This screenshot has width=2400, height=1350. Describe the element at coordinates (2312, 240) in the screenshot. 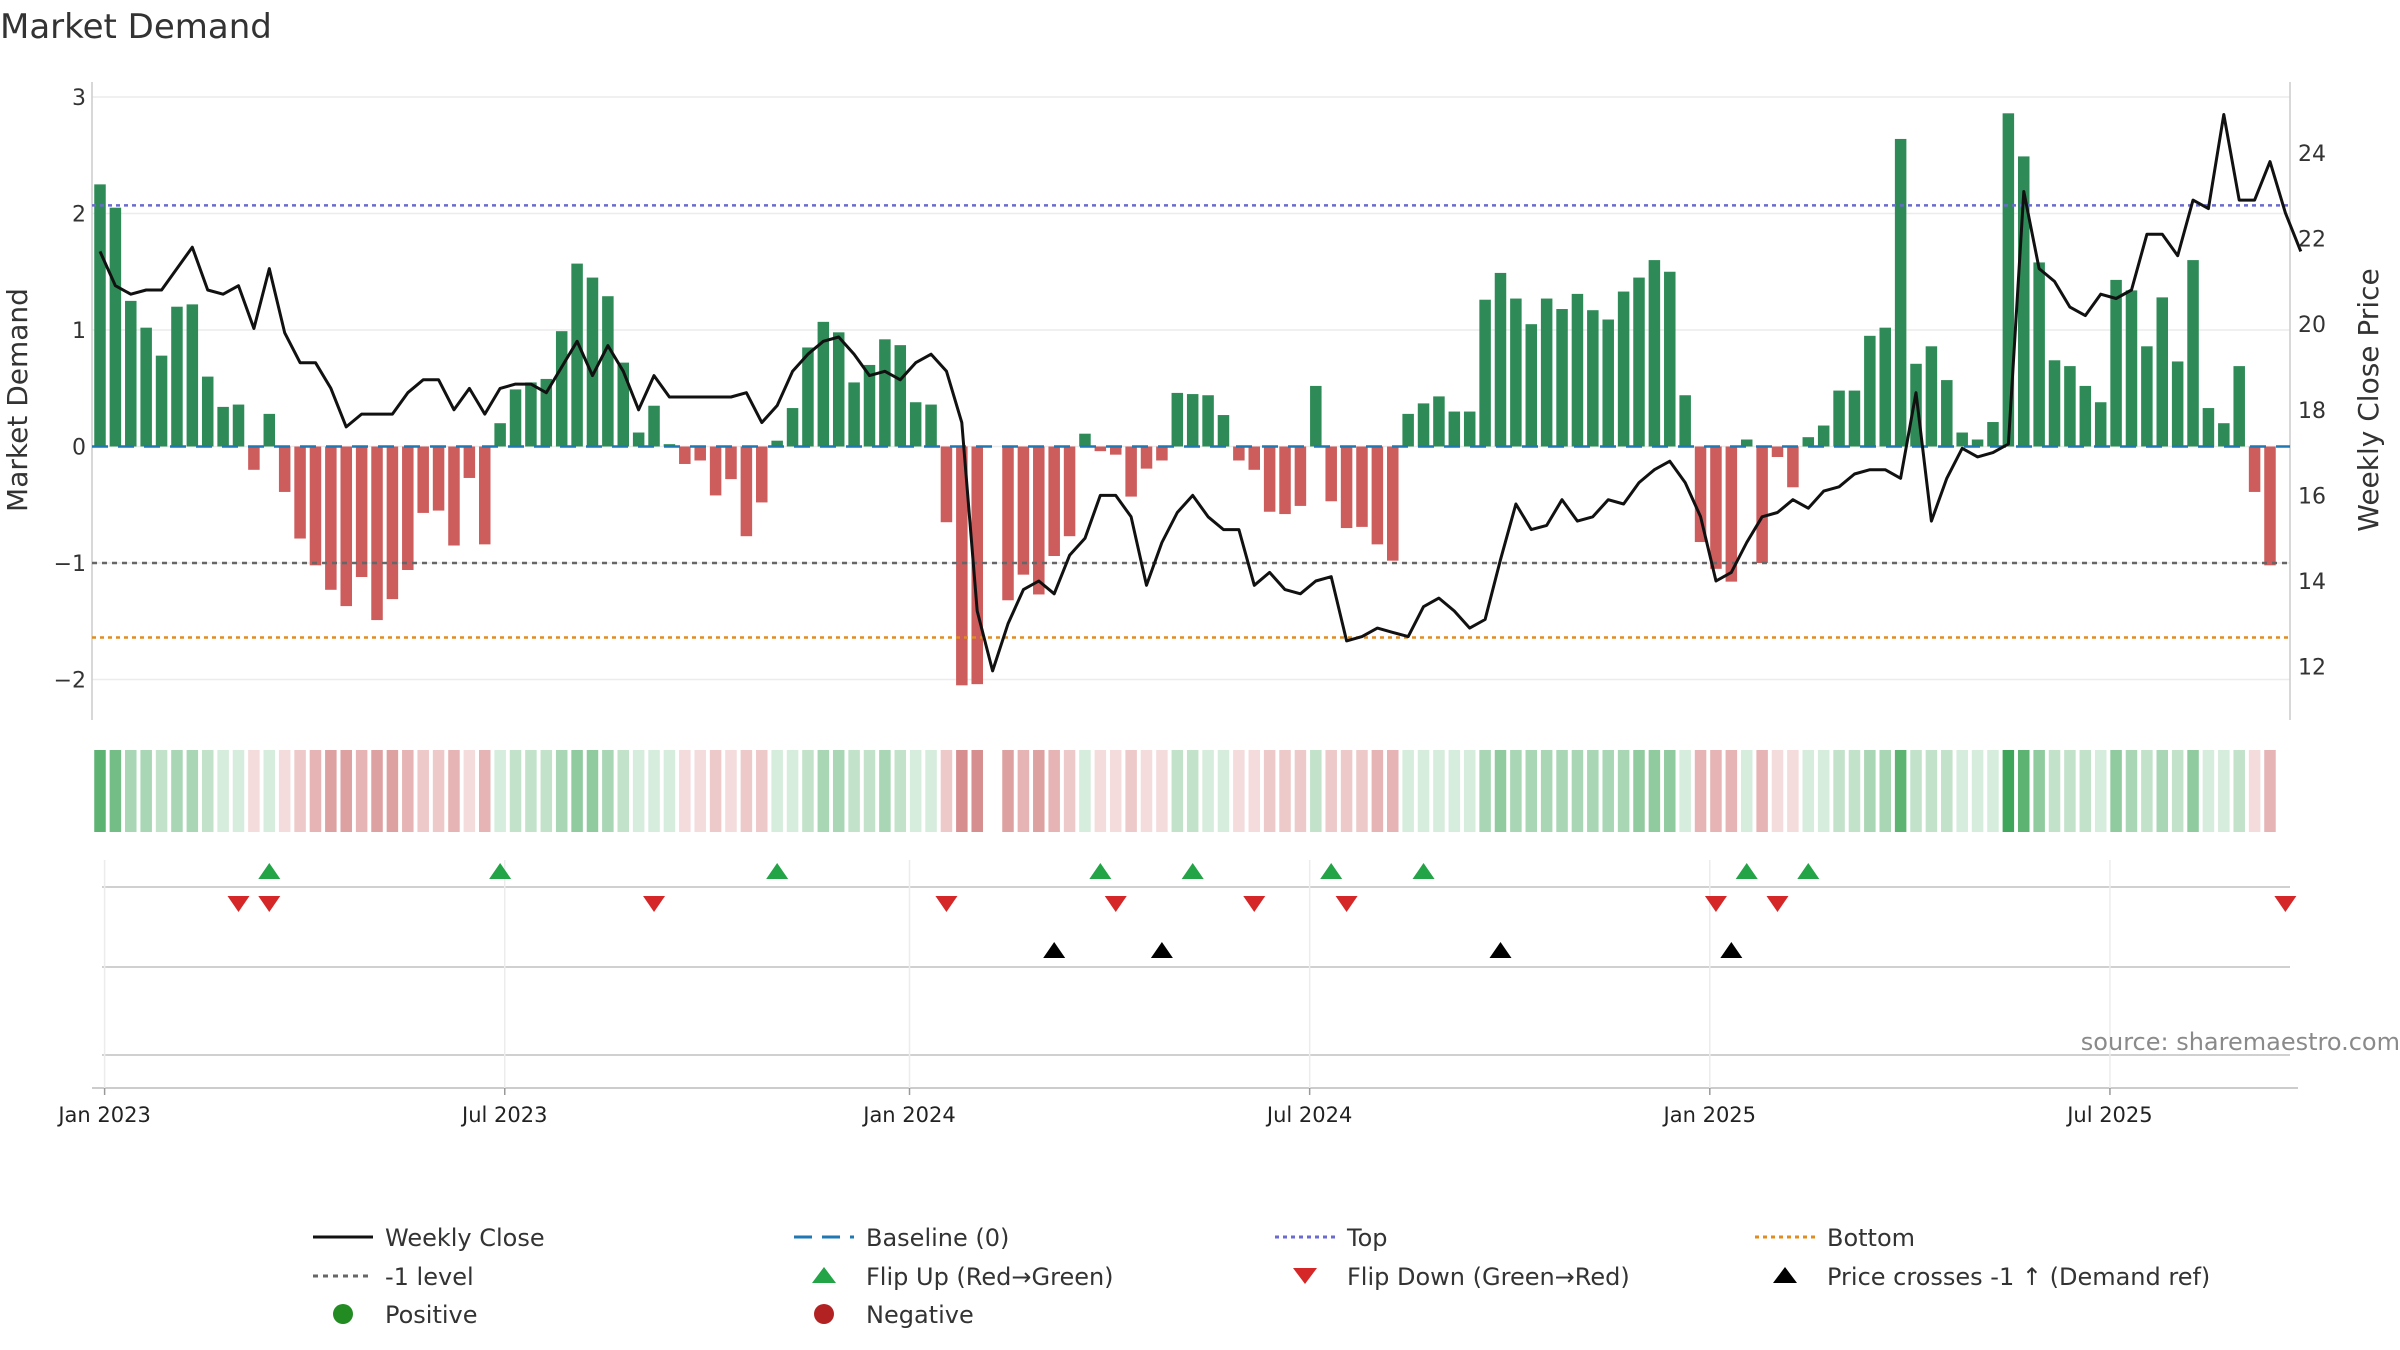

I see `right-tick-label: 22` at that location.